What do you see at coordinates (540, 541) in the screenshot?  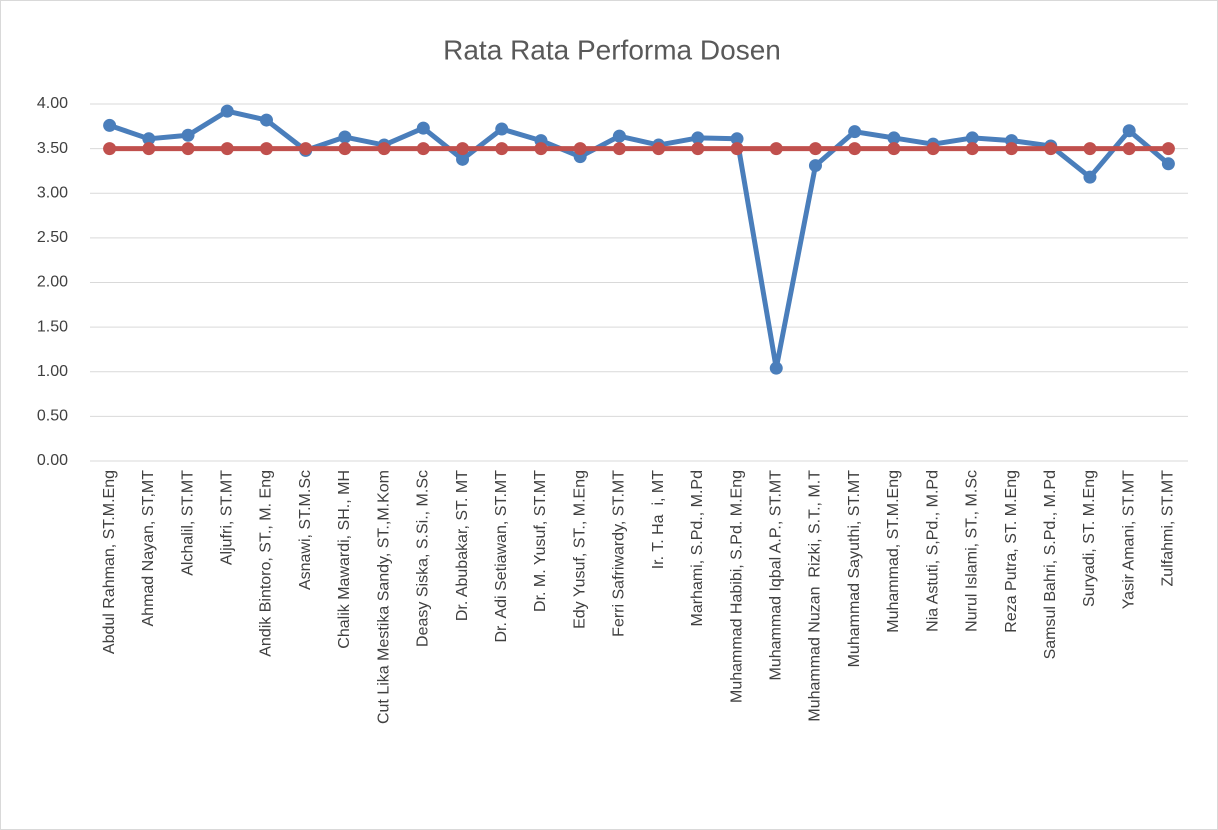 I see `x-tick-label: Dr. M. Yusuf, ST.MT` at bounding box center [540, 541].